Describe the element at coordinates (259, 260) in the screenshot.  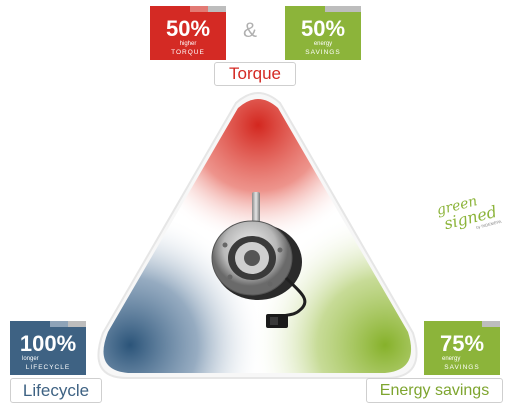
I see `motor-product-image` at that location.